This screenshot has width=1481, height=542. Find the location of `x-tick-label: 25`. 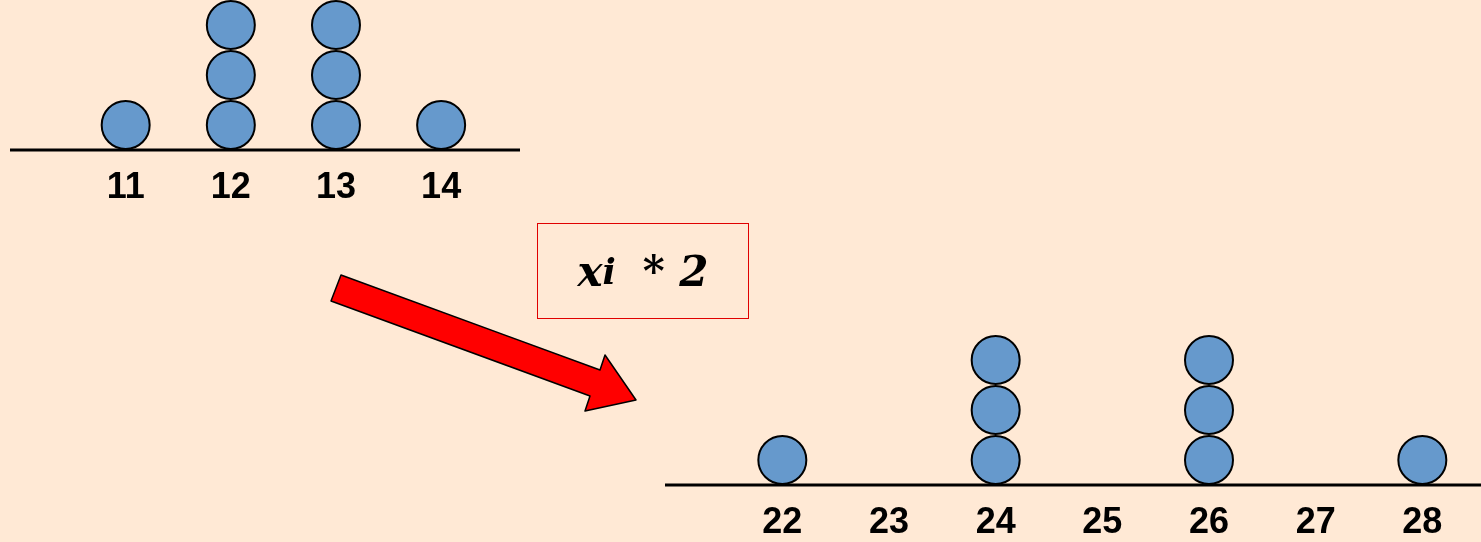

x-tick-label: 25 is located at coordinates (1102, 520).